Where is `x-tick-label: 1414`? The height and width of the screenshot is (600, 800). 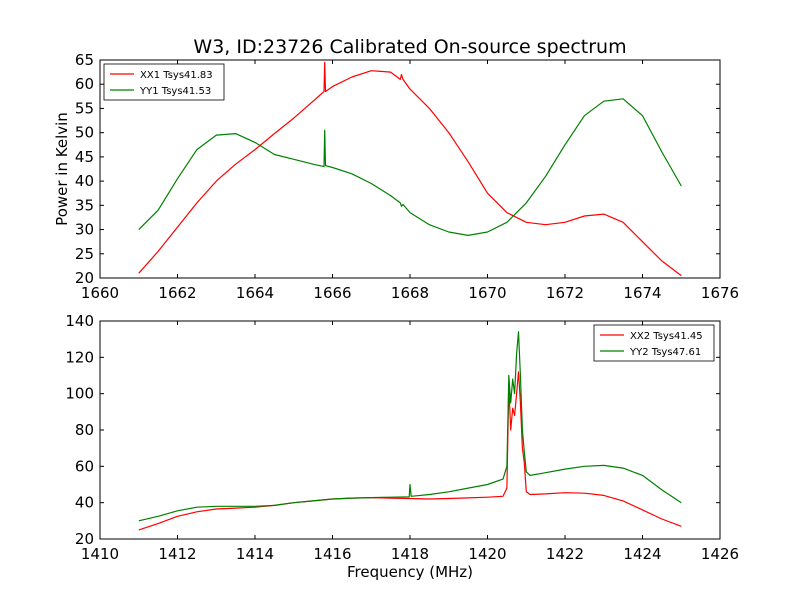
x-tick-label: 1414 is located at coordinates (255, 554).